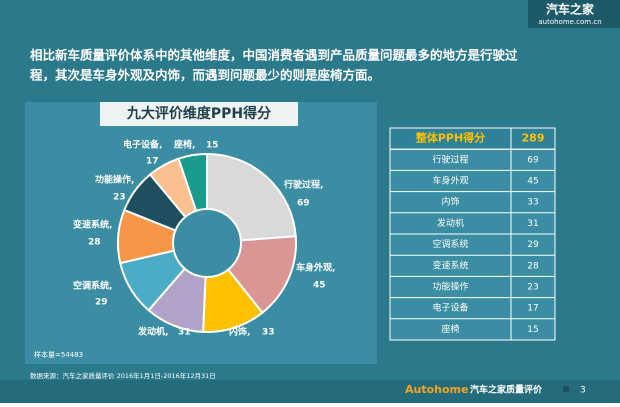 Image resolution: width=620 pixels, height=407 pixels. I want to click on slice-value: 15, so click(212, 146).